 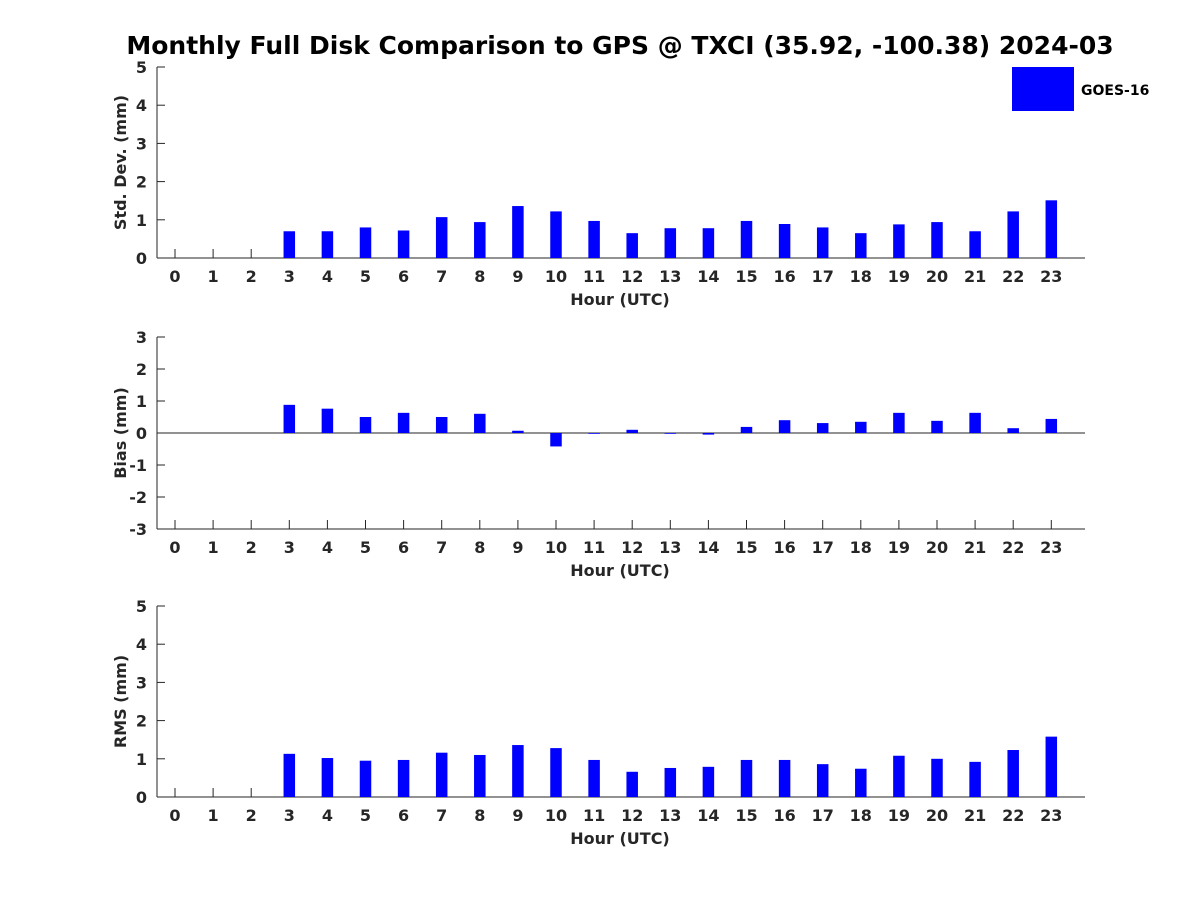 I want to click on x-tick-label: 7, so click(x=441, y=276).